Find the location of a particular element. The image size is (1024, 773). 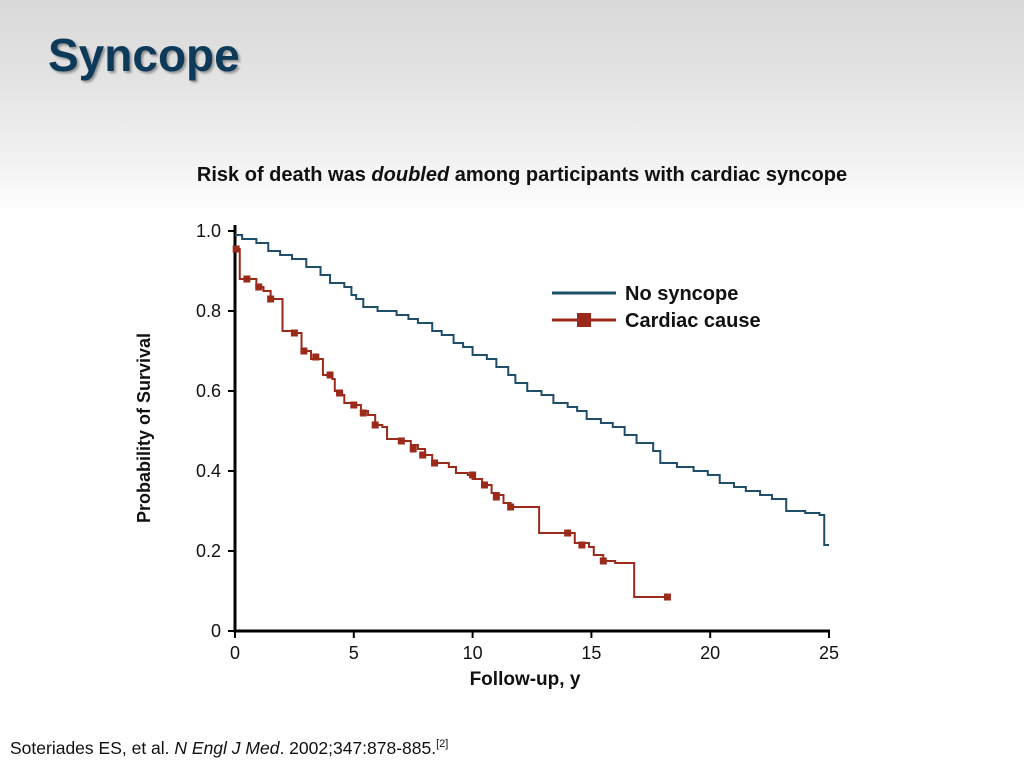

y-axis-title: Probability of Survival is located at coordinates (144, 428).